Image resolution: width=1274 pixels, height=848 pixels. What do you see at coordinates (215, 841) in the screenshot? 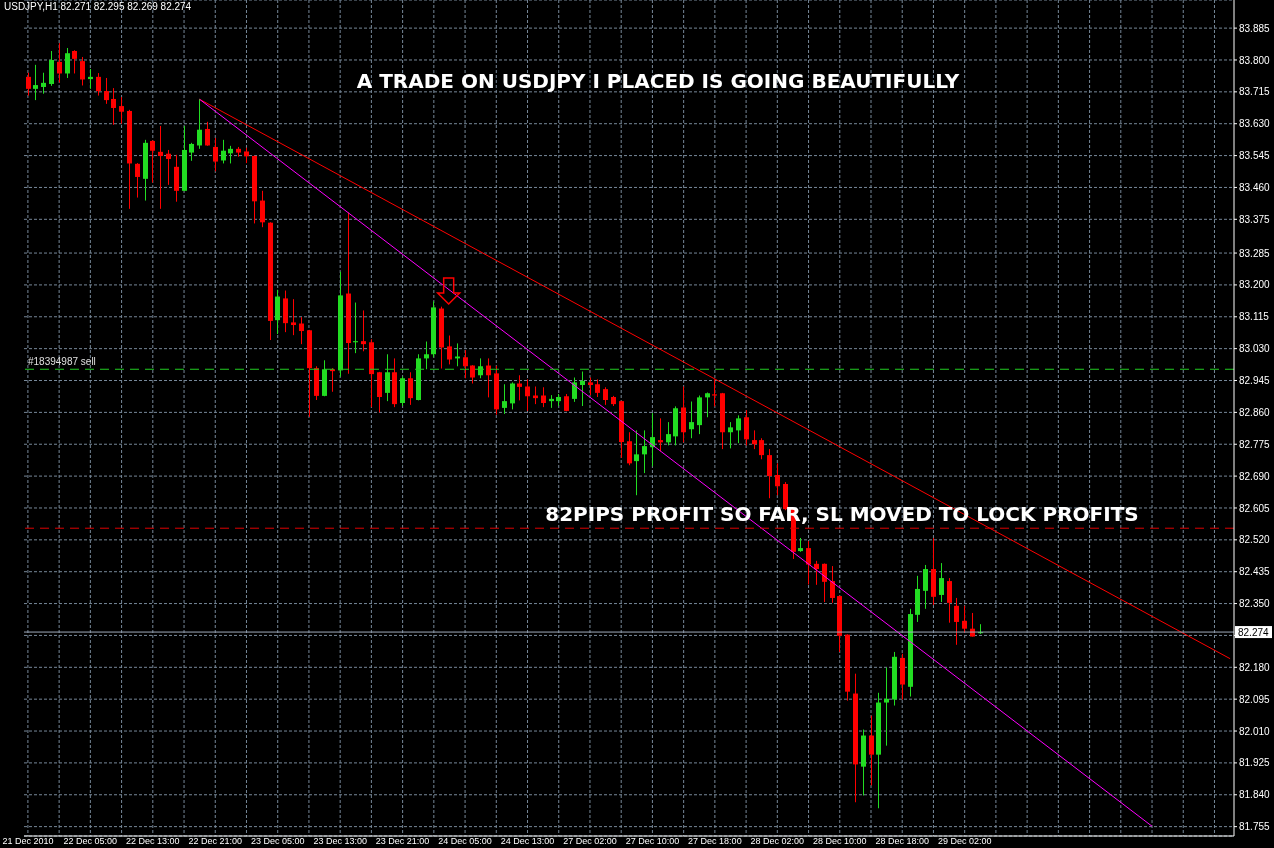
I see `x-tick-label: 22 Dec 21:00` at bounding box center [215, 841].